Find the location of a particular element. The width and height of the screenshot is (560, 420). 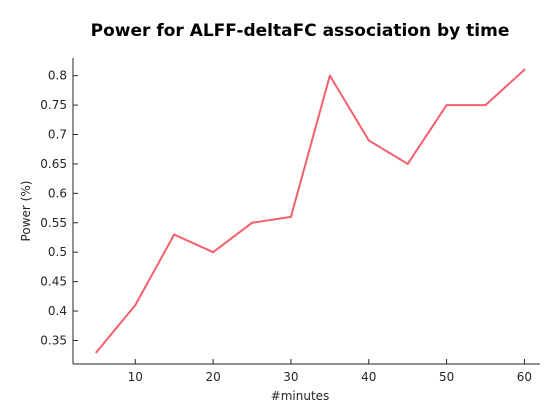

y-tick-label: 0.5 is located at coordinates (57, 252).